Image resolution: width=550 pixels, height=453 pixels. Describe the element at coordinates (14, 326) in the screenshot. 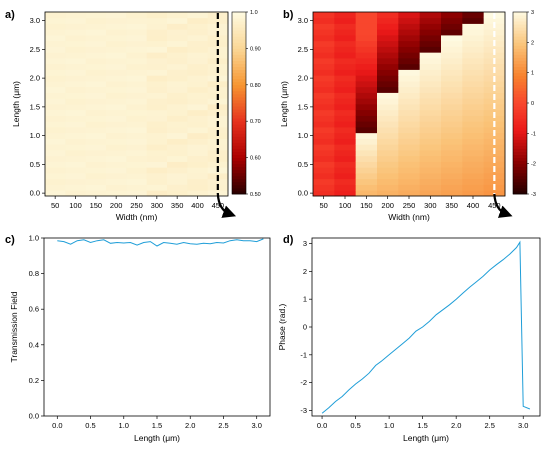

I see `c-y-axis-label: Transmission Field` at that location.